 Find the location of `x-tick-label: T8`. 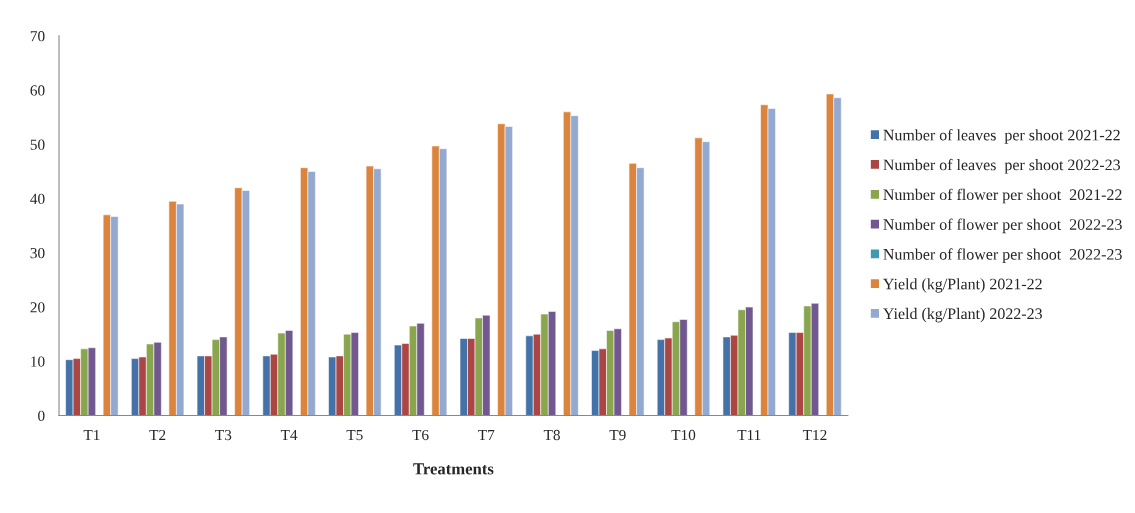

x-tick-label: T8 is located at coordinates (551, 435).